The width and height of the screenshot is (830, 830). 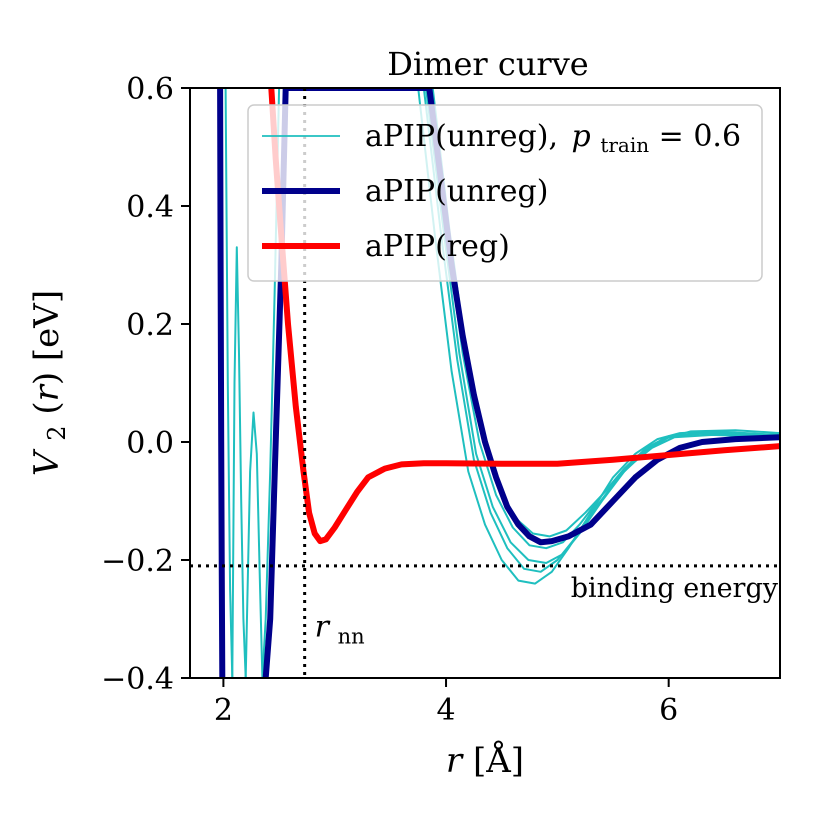 I want to click on y-axis-label: V 2 (r) [eV], so click(x=50, y=383).